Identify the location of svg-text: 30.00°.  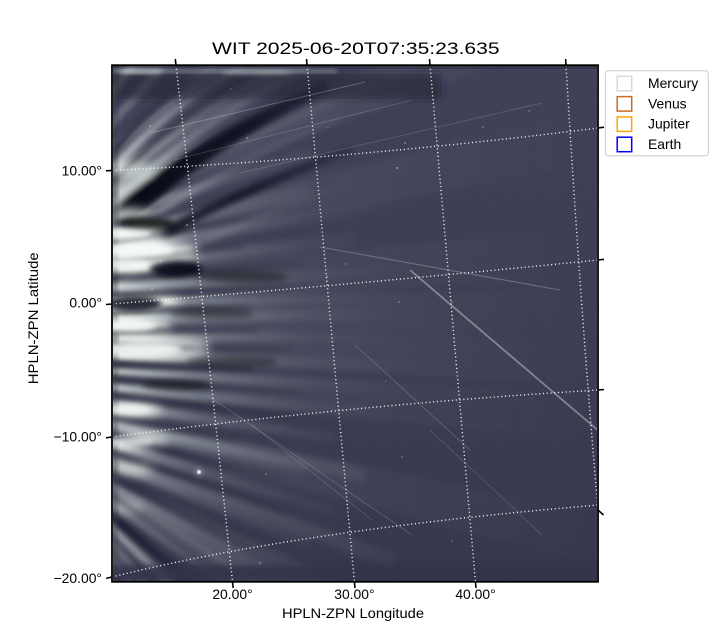
(354, 594).